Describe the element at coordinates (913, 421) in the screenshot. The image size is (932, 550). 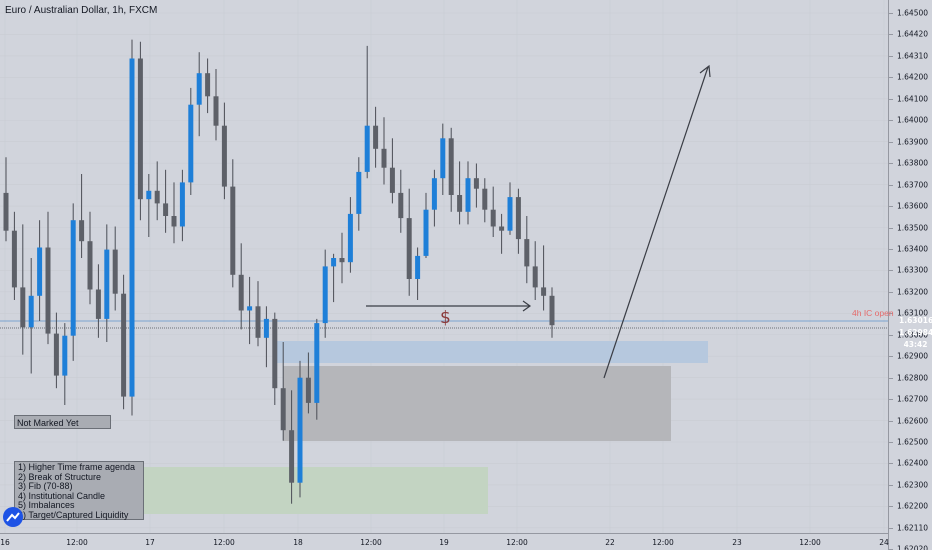
I see `price-tick-label: 1.62600` at that location.